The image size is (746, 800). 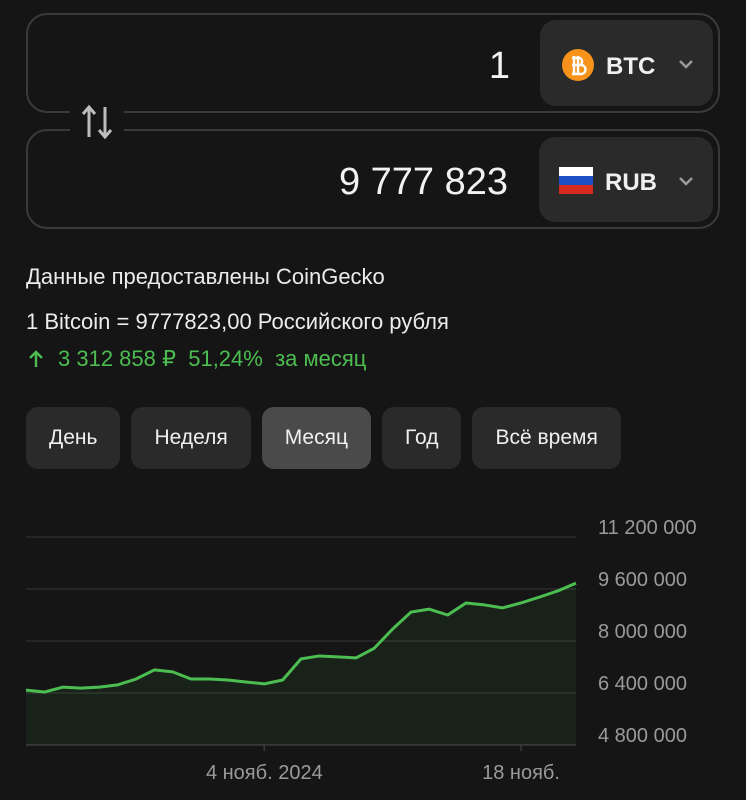 What do you see at coordinates (499, 66) in the screenshot?
I see `from-amount: 1` at bounding box center [499, 66].